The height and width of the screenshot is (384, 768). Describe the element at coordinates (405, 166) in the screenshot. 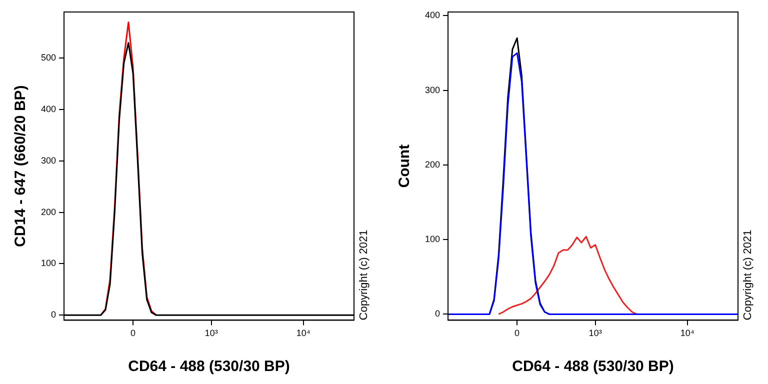

I see `y-axis-title: Count` at that location.